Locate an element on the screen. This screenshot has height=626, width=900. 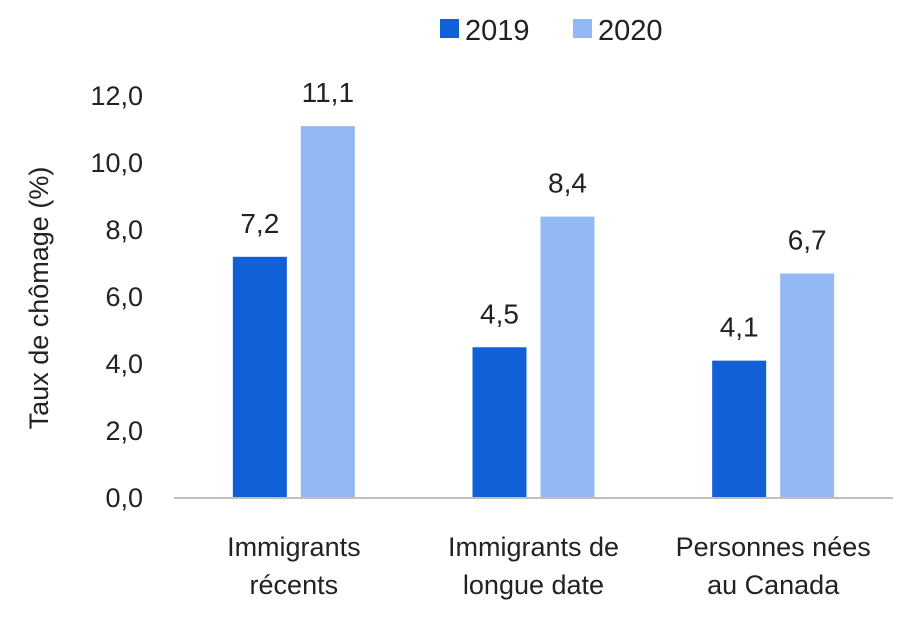
y-tick-label: 6,0 is located at coordinates (124, 297).